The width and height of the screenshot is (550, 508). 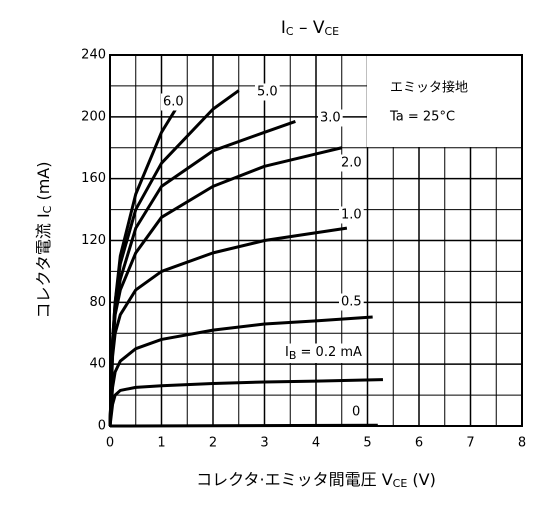 What do you see at coordinates (93, 55) in the screenshot?
I see `y-tick-label: 240` at bounding box center [93, 55].